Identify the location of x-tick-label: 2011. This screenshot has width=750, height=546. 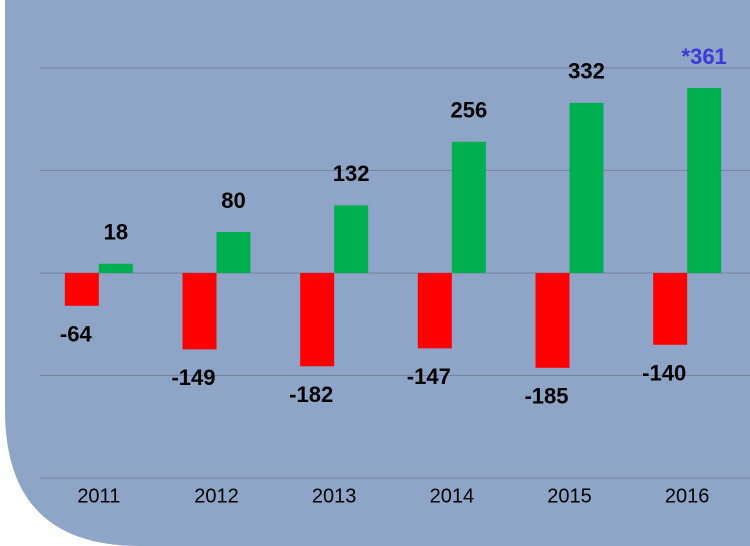
(98, 496).